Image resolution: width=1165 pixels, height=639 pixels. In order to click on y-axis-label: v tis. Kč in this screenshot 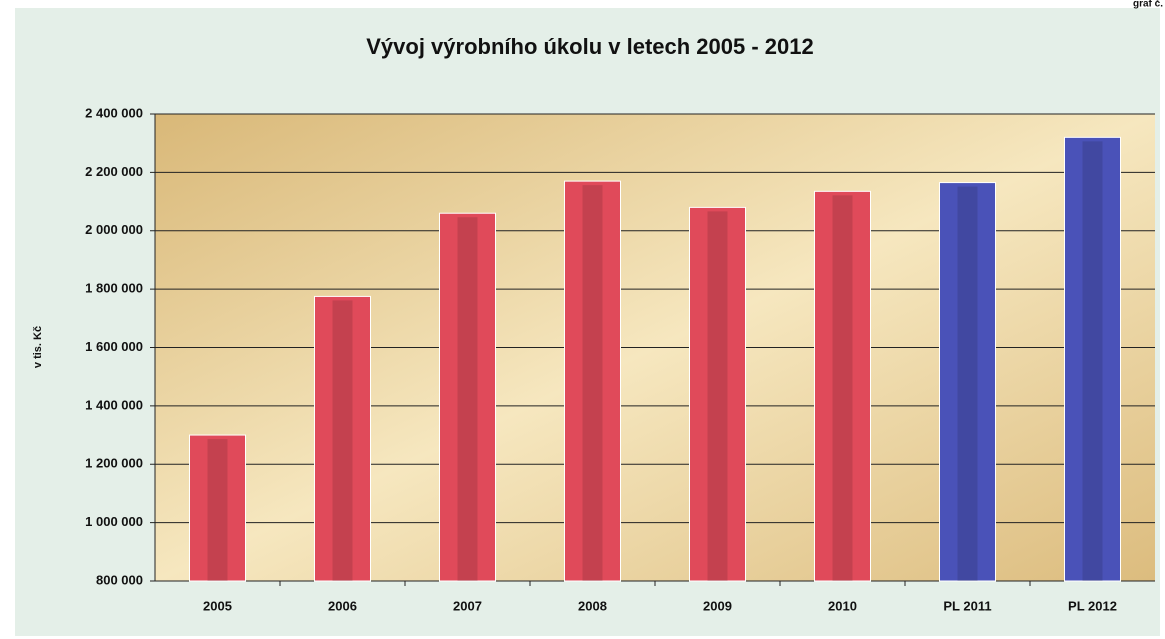, I will do `click(38, 347)`.